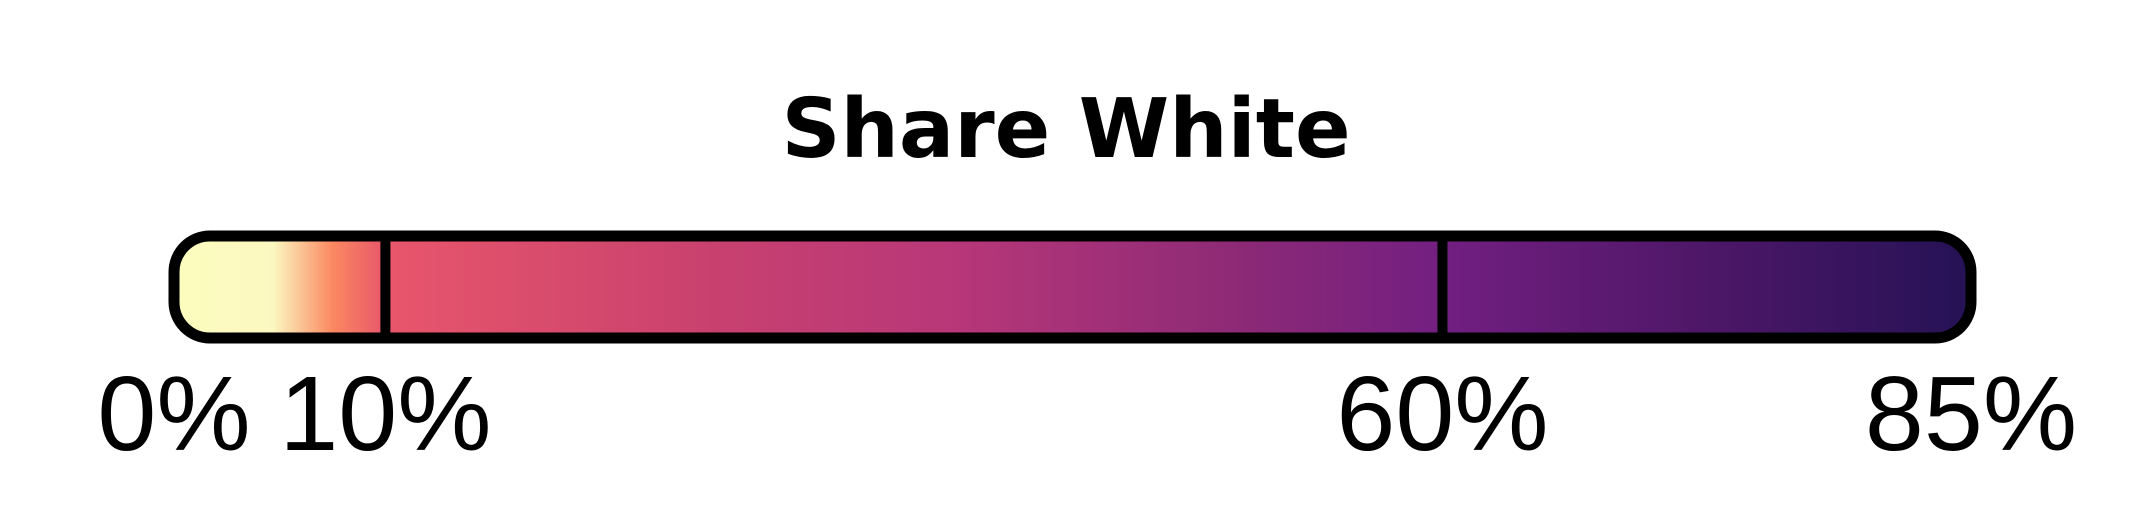 The height and width of the screenshot is (512, 2132). I want to click on tick-label-0: 0%, so click(173, 414).